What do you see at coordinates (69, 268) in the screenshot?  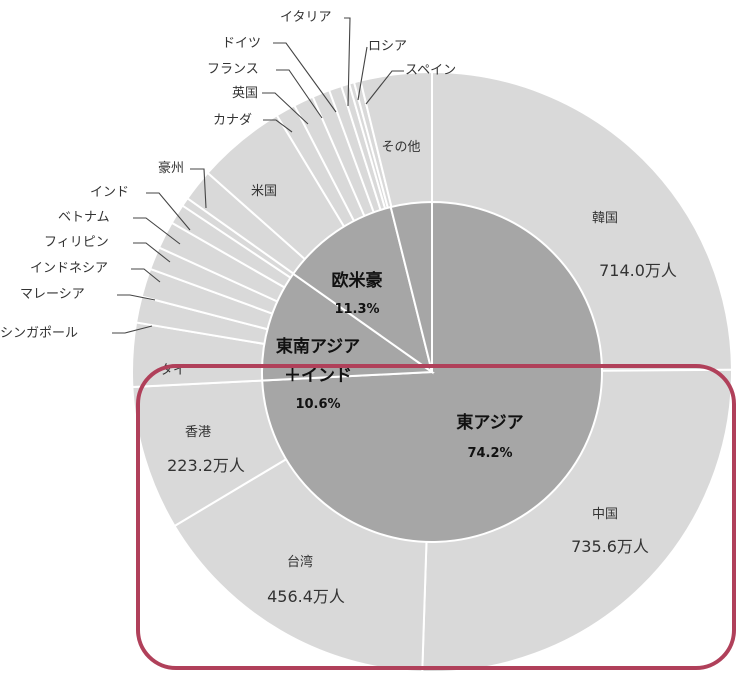 I see `outer-label-7: インドネシア` at bounding box center [69, 268].